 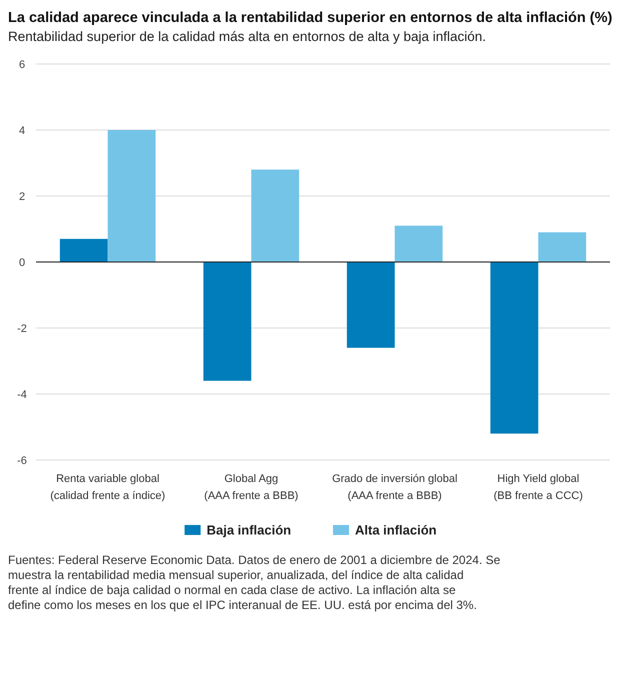 What do you see at coordinates (396, 530) in the screenshot?
I see `legend-label: Alta inflación` at bounding box center [396, 530].